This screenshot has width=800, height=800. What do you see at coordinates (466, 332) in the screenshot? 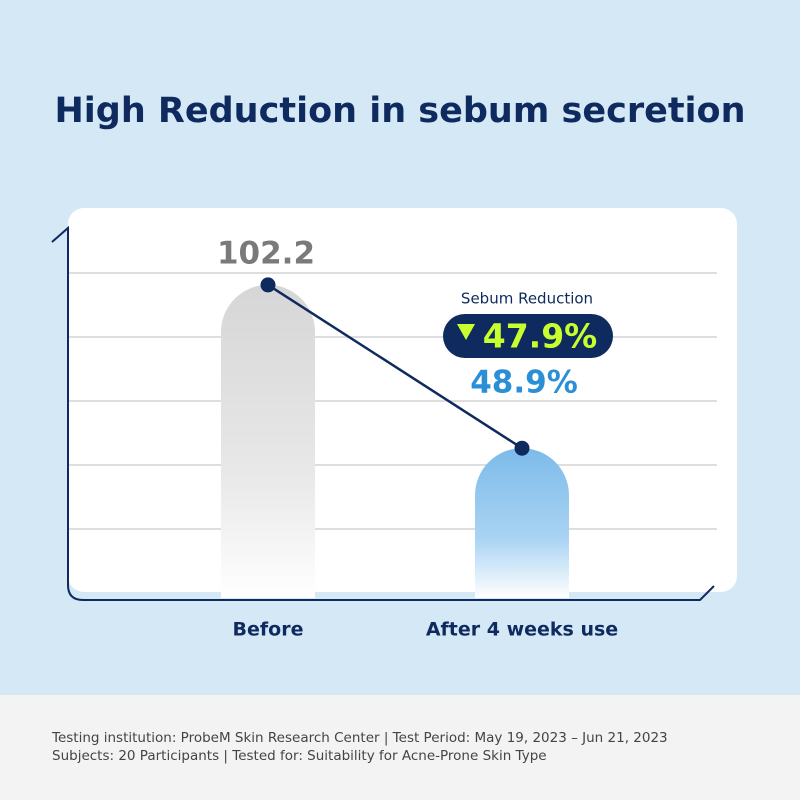
I see `down-triangle` at bounding box center [466, 332].